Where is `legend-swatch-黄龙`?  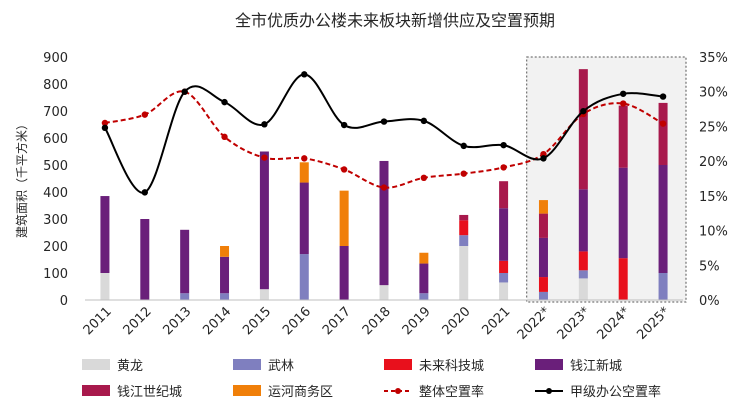 legend-swatch-黄龙 is located at coordinates (96, 364).